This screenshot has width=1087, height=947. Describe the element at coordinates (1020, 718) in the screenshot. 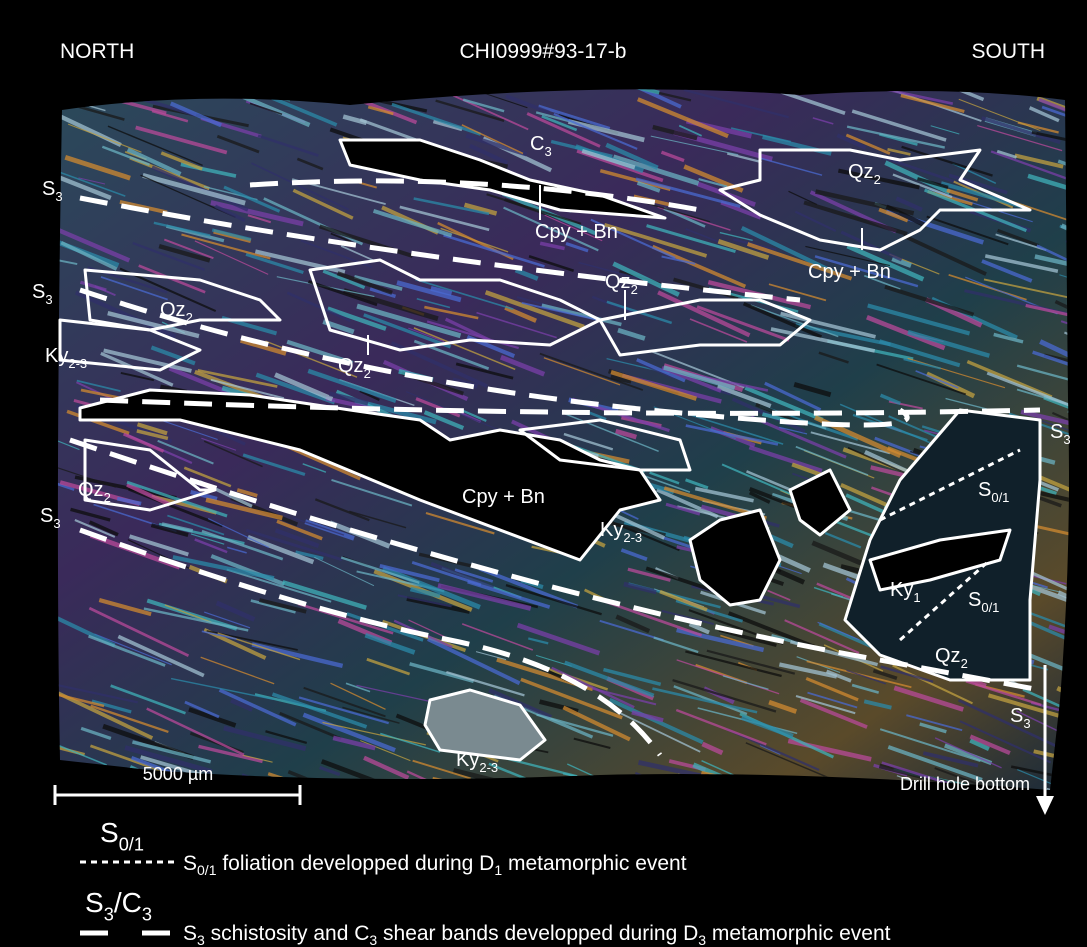

I see `annotation: S3` at that location.